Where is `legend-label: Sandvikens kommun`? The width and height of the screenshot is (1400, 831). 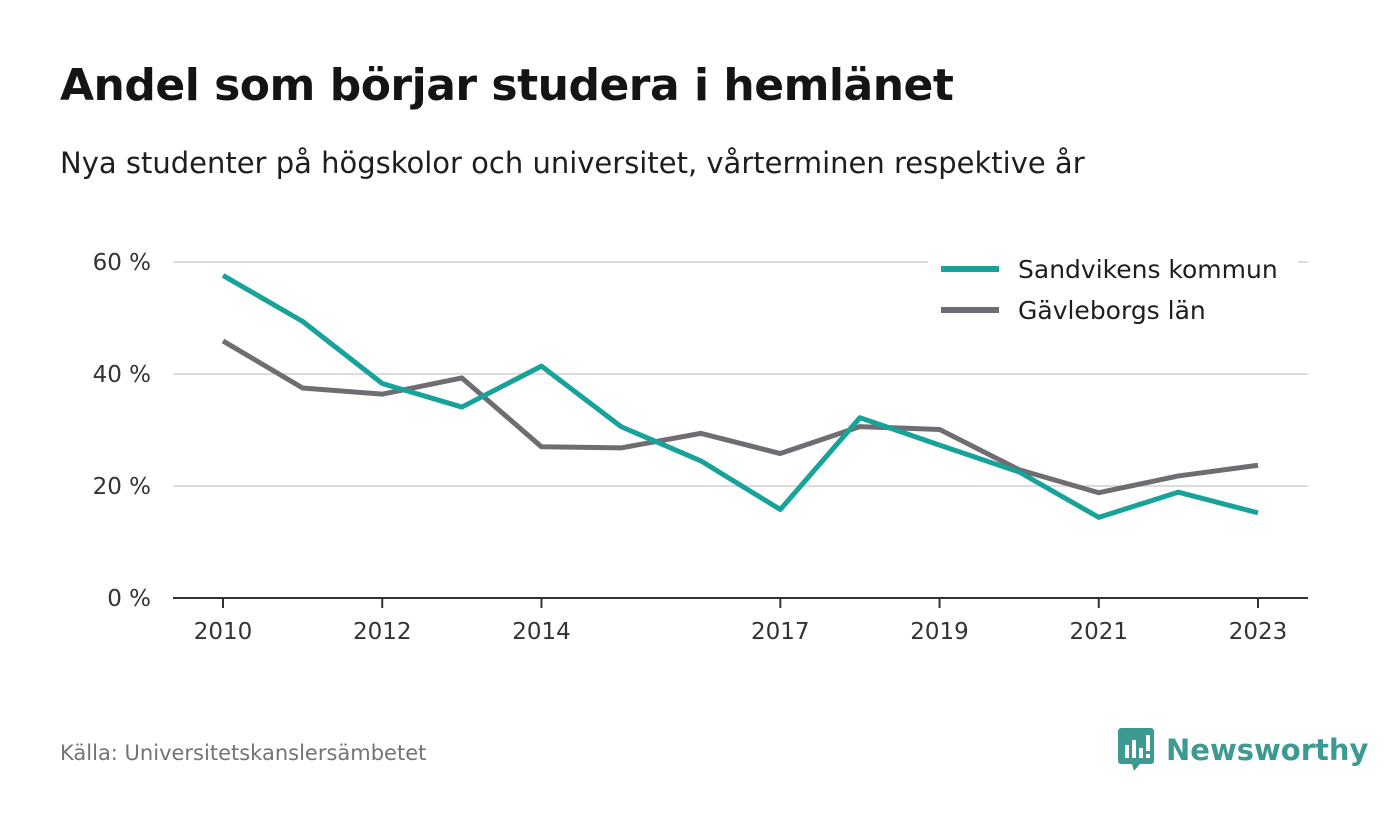 legend-label: Sandvikens kommun is located at coordinates (1148, 269).